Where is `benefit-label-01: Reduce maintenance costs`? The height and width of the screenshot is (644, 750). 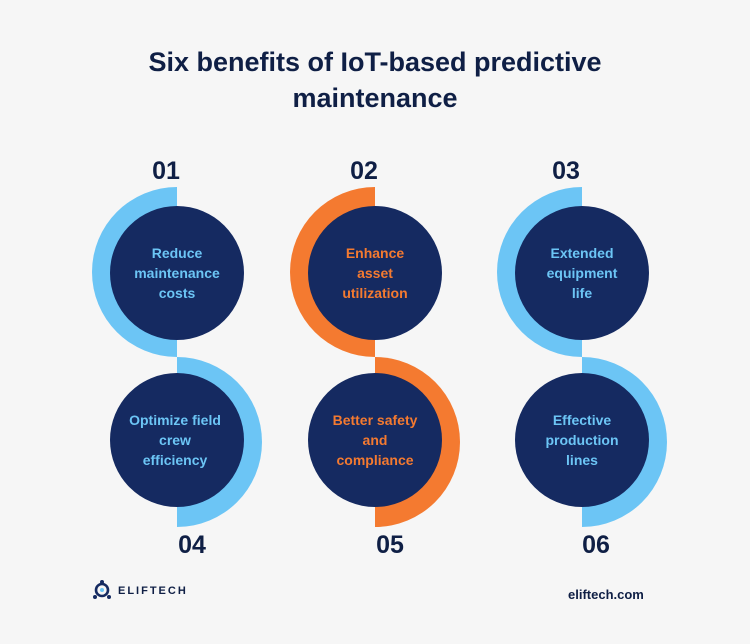 benefit-label-01: Reduce maintenance costs is located at coordinates (177, 273).